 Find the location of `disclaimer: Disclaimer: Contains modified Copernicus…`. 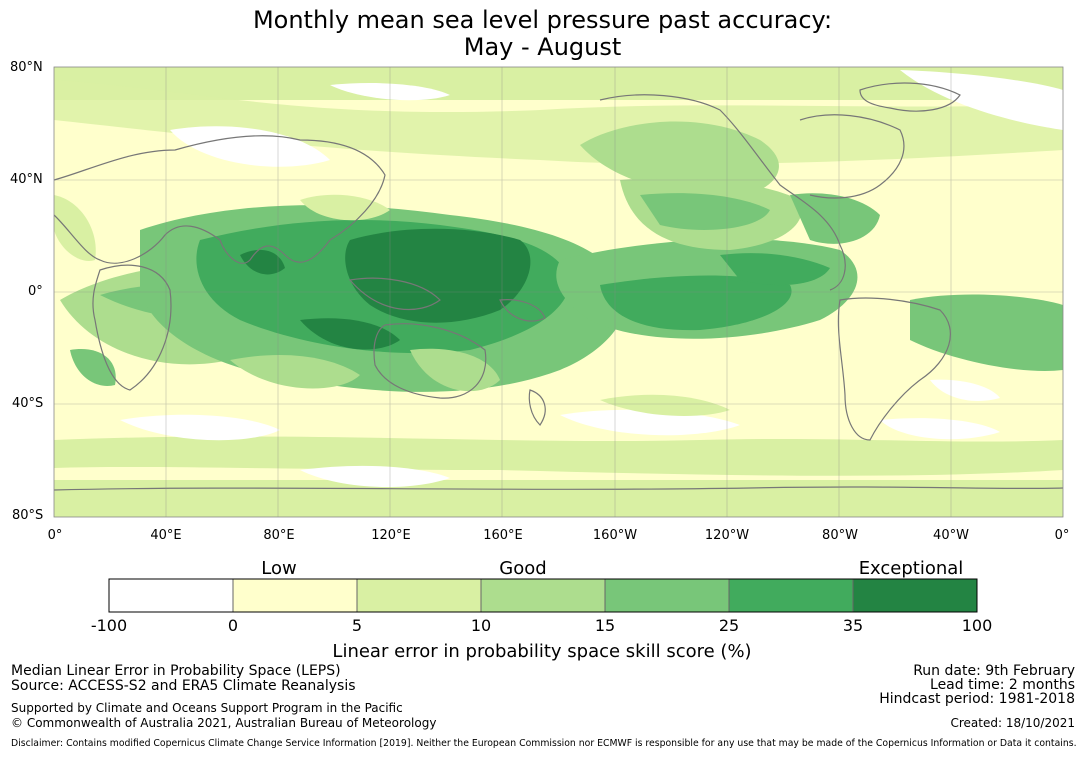

disclaimer: Disclaimer: Contains modified Copernicus… is located at coordinates (544, 743).